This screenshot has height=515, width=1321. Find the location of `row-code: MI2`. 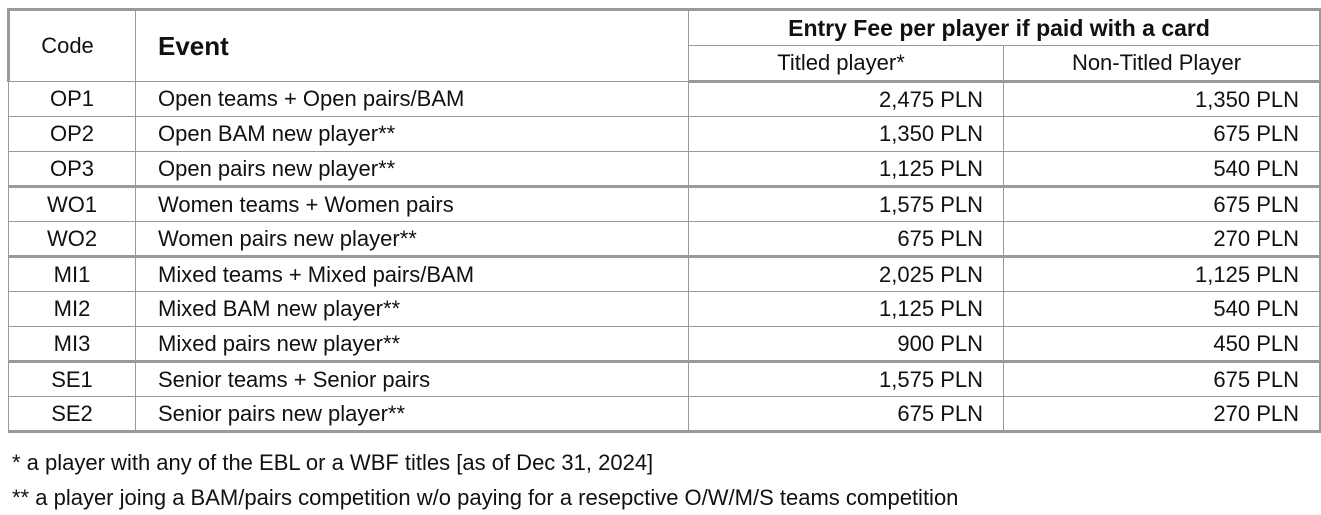

row-code: MI2 is located at coordinates (72, 309).